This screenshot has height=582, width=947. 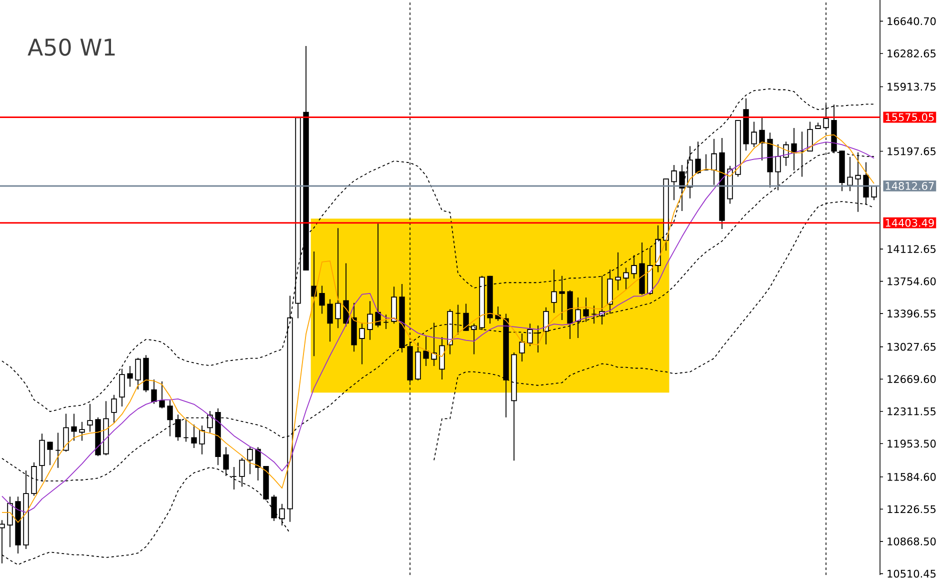 I want to click on y-tick-label: 10510.45, so click(x=912, y=574).